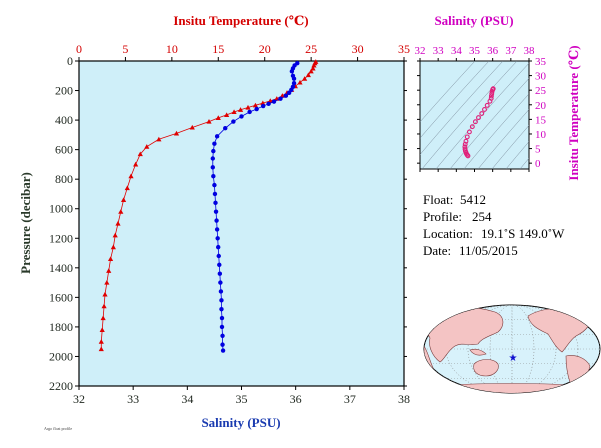 Image resolution: width=601 pixels, height=448 pixels. I want to click on float-label: Float:, so click(438, 199).